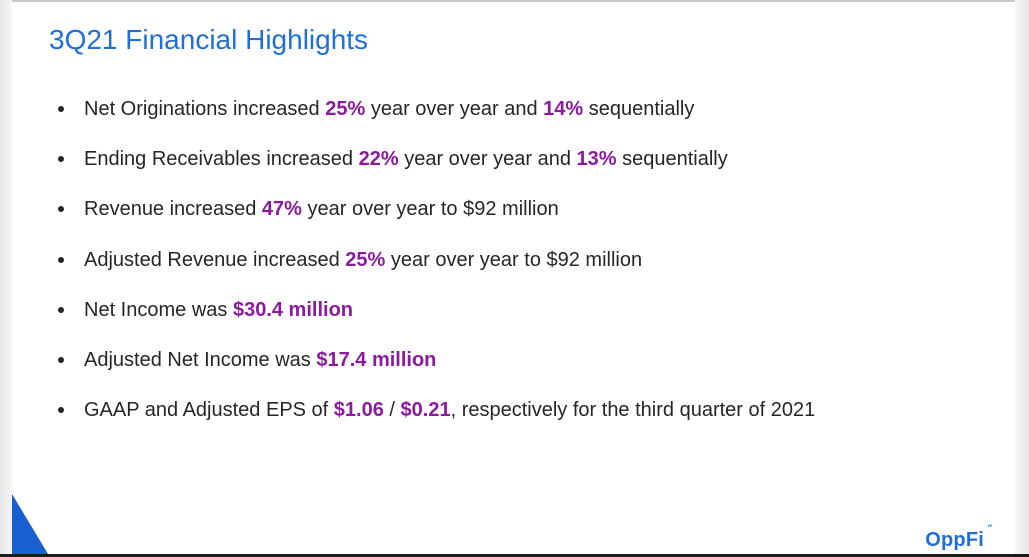 The height and width of the screenshot is (557, 1029). Describe the element at coordinates (376, 359) in the screenshot. I see `highlighted-figure: $17.4 million` at that location.